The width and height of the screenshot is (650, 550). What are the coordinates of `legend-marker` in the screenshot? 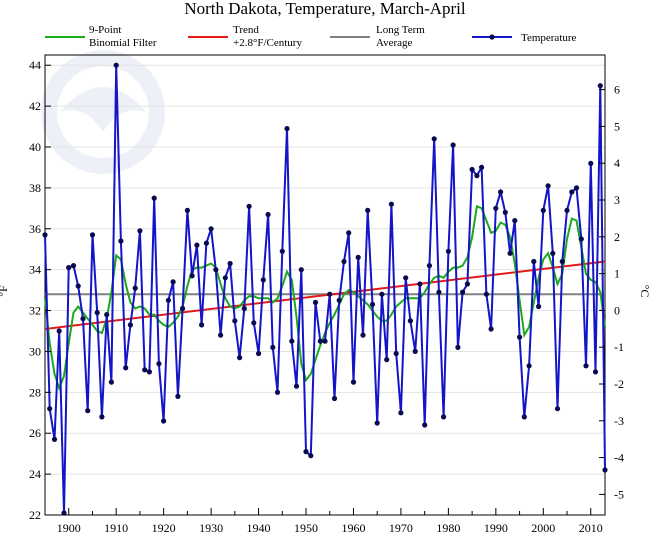 It's located at (492, 37).